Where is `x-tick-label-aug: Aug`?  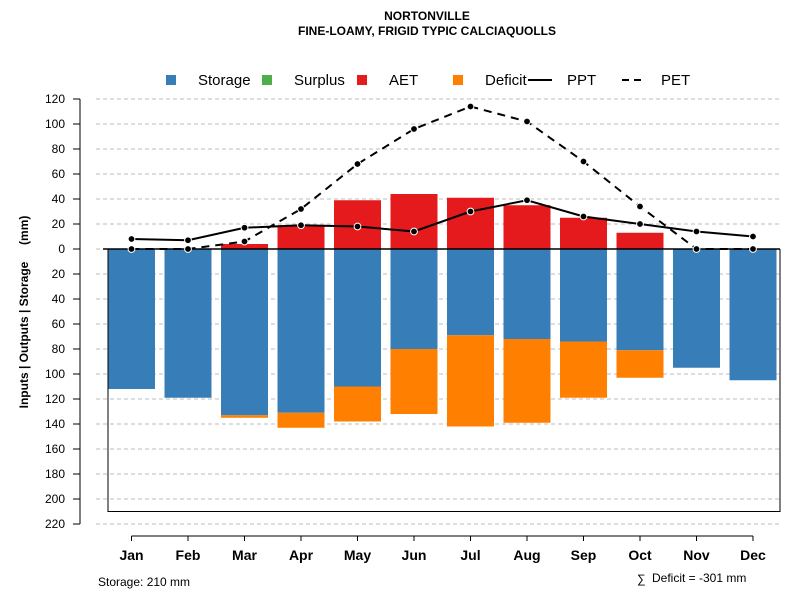
x-tick-label-aug: Aug is located at coordinates (526, 555).